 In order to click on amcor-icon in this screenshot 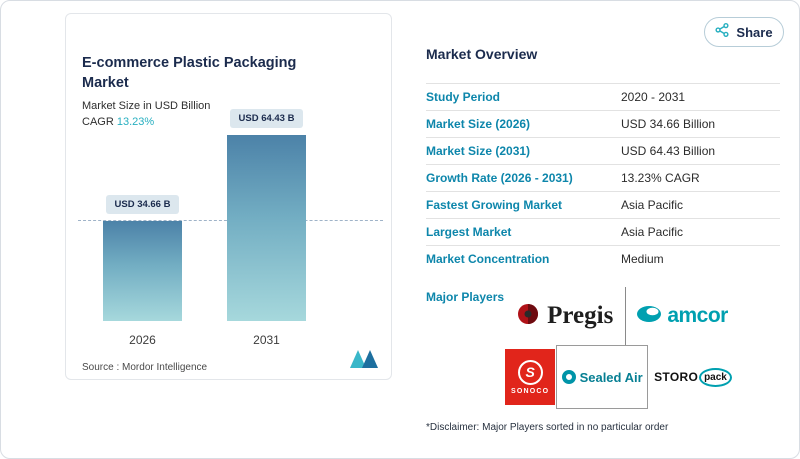, I will do `click(649, 316)`.